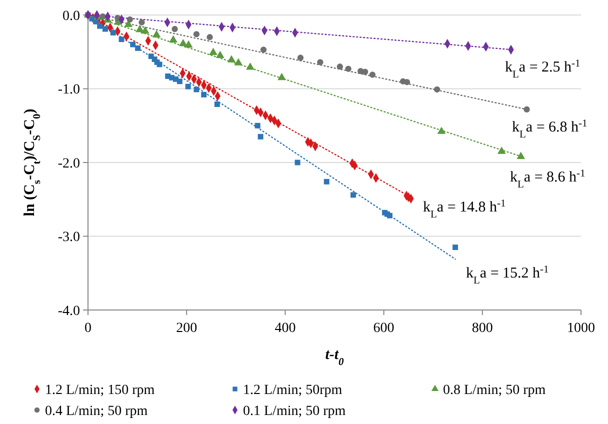 The width and height of the screenshot is (608, 424). What do you see at coordinates (335, 357) in the screenshot?
I see `x-axis-title: t-t$_{0}$` at bounding box center [335, 357].